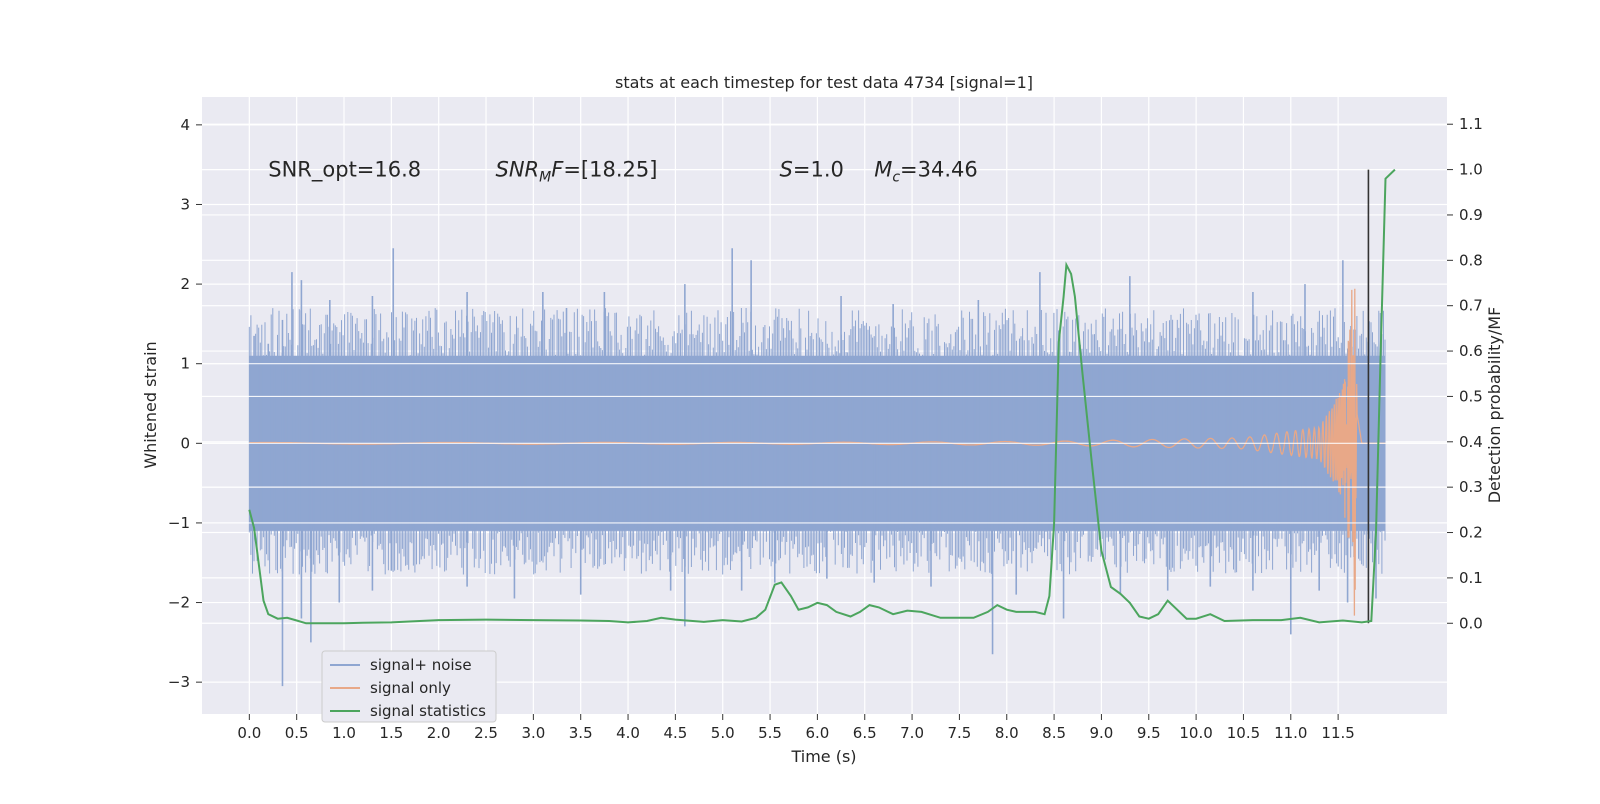  I want to click on y-right-tick-label: 0.0, so click(1471, 623).